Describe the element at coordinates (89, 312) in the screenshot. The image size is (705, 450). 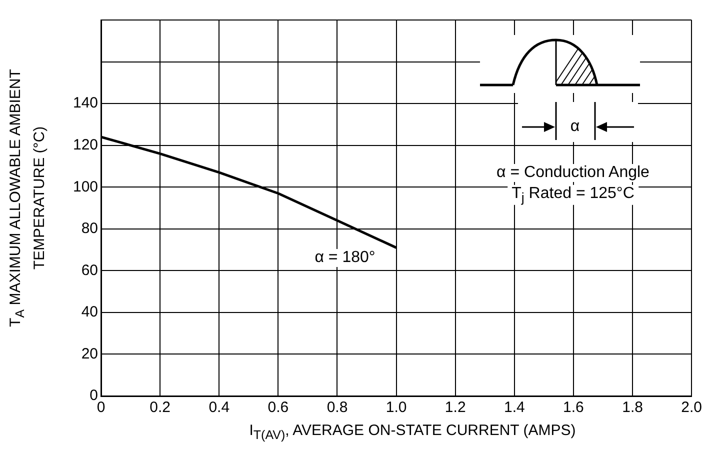
I see `y-tick-label: 40` at that location.